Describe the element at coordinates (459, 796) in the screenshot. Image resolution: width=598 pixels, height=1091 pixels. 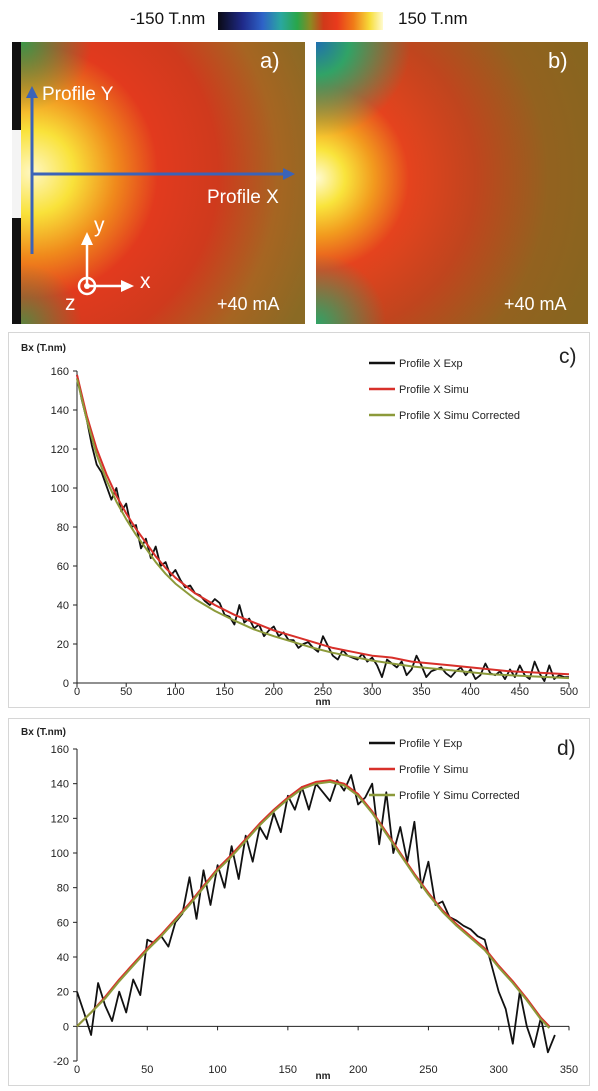
I see `chart-d-legend-label-3: Profile Y Simu Corrected` at that location.